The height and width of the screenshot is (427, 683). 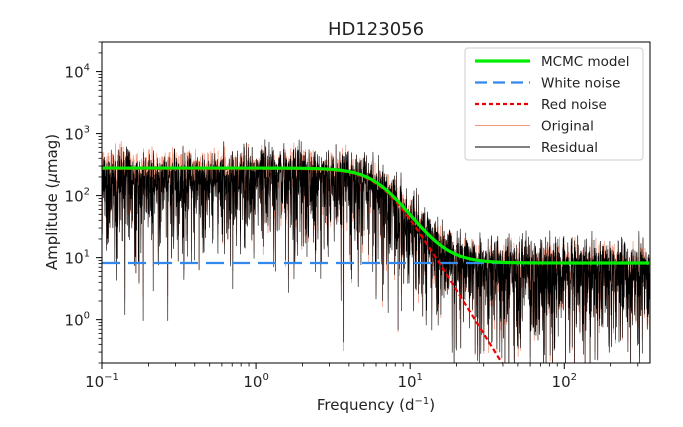 I want to click on legend-label: Red noise, so click(x=574, y=105).